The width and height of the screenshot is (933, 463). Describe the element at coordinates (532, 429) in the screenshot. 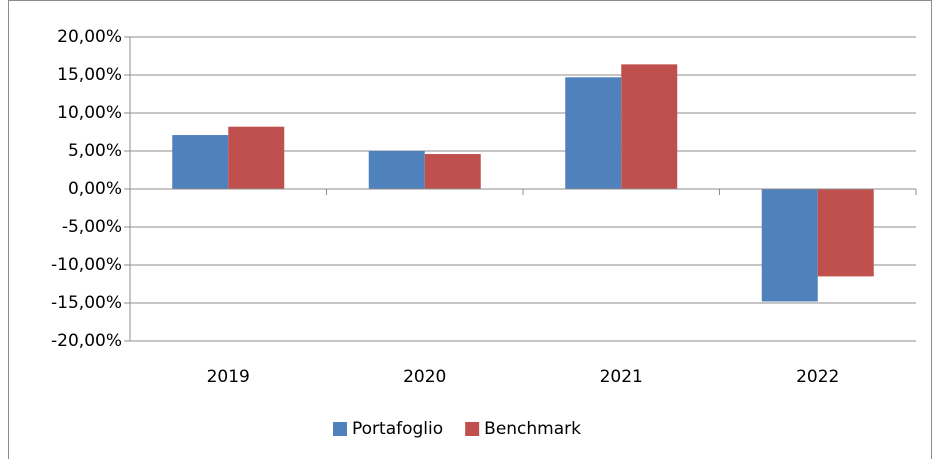

I see `legend-label: Benchmark` at that location.